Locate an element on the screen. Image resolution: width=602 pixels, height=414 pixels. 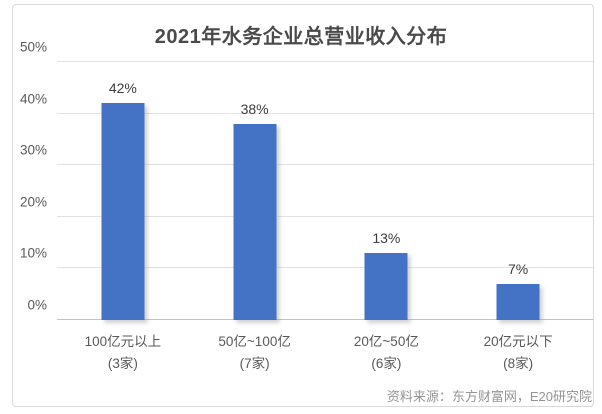
bar-slot: 13% is located at coordinates (387, 191).